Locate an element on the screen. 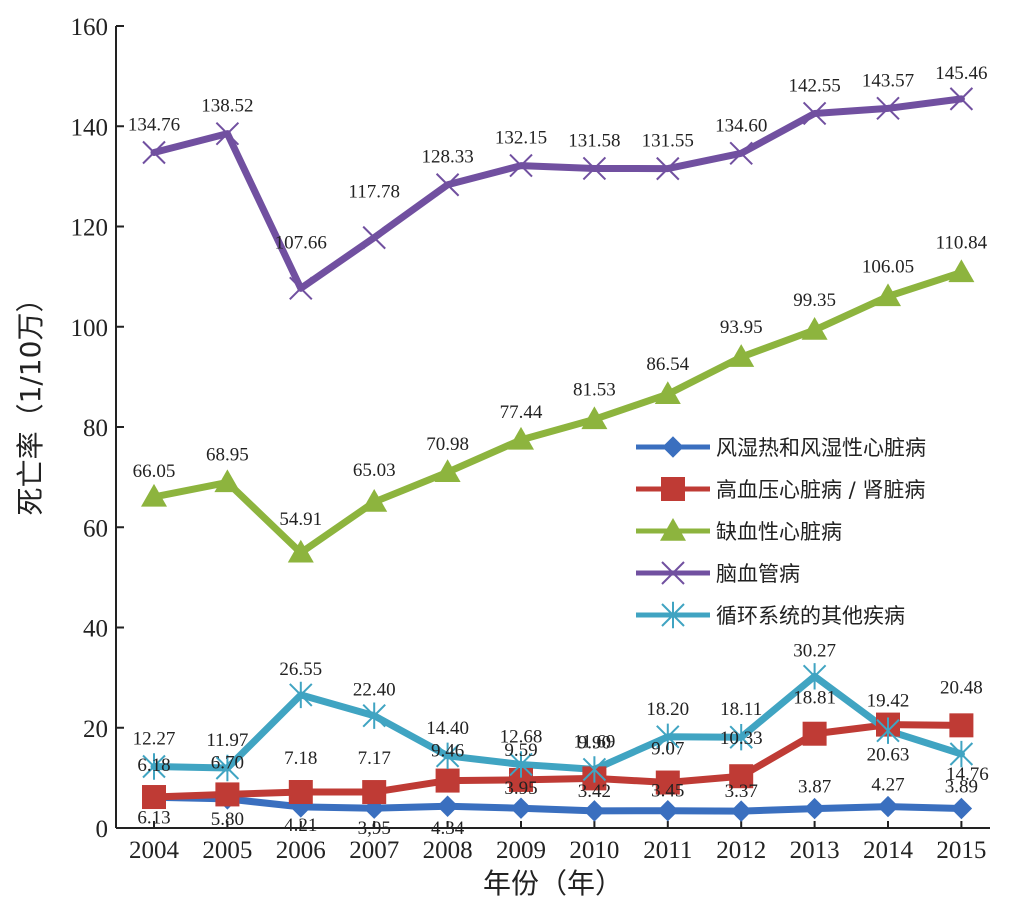 This screenshot has height=903, width=1016. data-label-other-circulatory: 14.76 is located at coordinates (967, 774).